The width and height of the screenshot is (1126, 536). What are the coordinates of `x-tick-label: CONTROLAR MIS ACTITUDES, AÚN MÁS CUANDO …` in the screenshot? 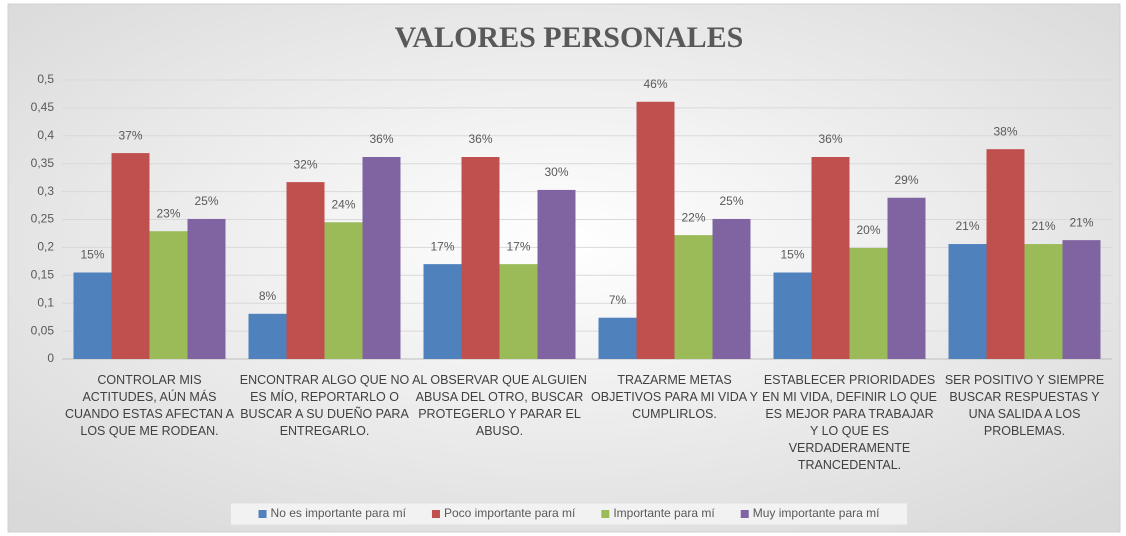 It's located at (149, 405).